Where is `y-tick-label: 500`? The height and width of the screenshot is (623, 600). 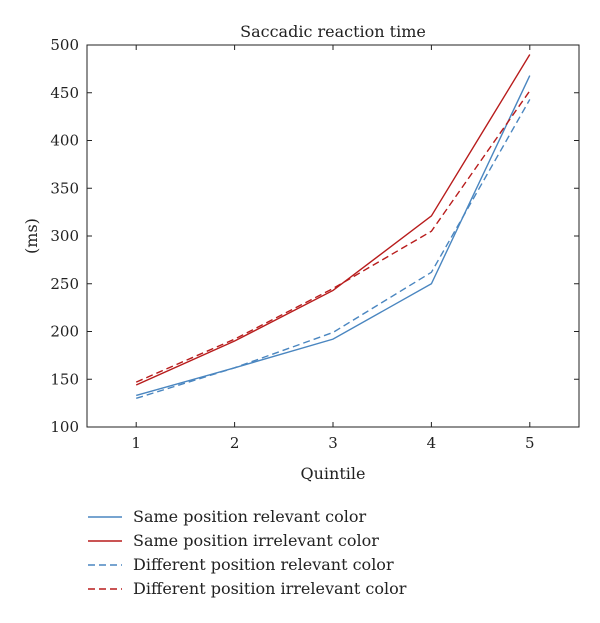
y-tick-label: 500 is located at coordinates (64, 45).